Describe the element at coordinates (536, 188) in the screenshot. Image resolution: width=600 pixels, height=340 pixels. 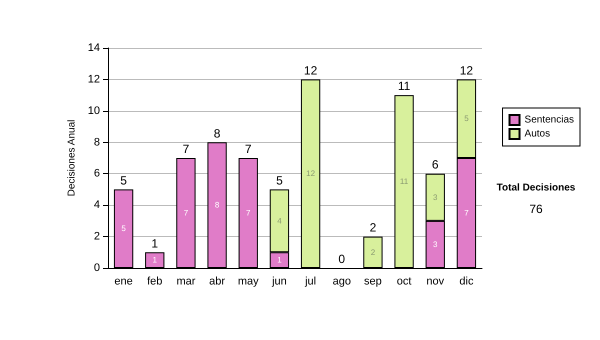
I see `text: Total Decisiones` at that location.